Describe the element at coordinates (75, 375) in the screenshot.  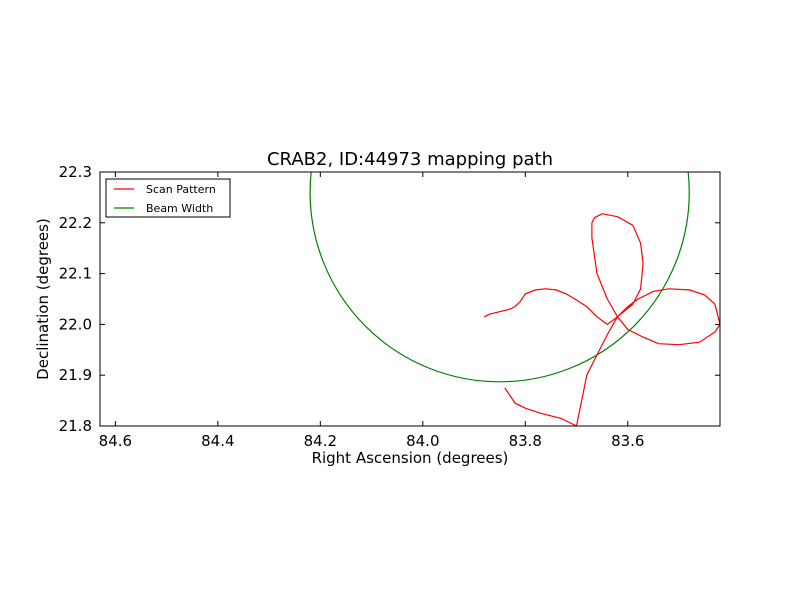
I see `y-tick-label: 21.9` at that location.